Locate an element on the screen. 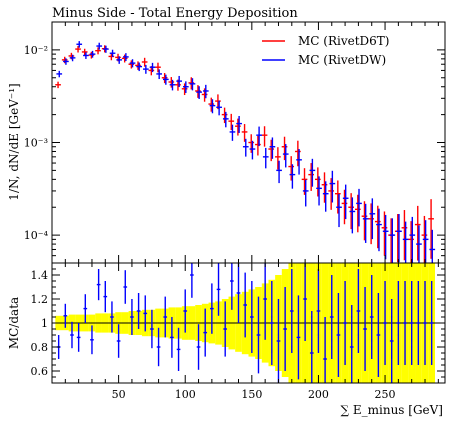 This screenshot has width=461, height=422. ratio-y-axis-label: MC/data is located at coordinates (14, 323).